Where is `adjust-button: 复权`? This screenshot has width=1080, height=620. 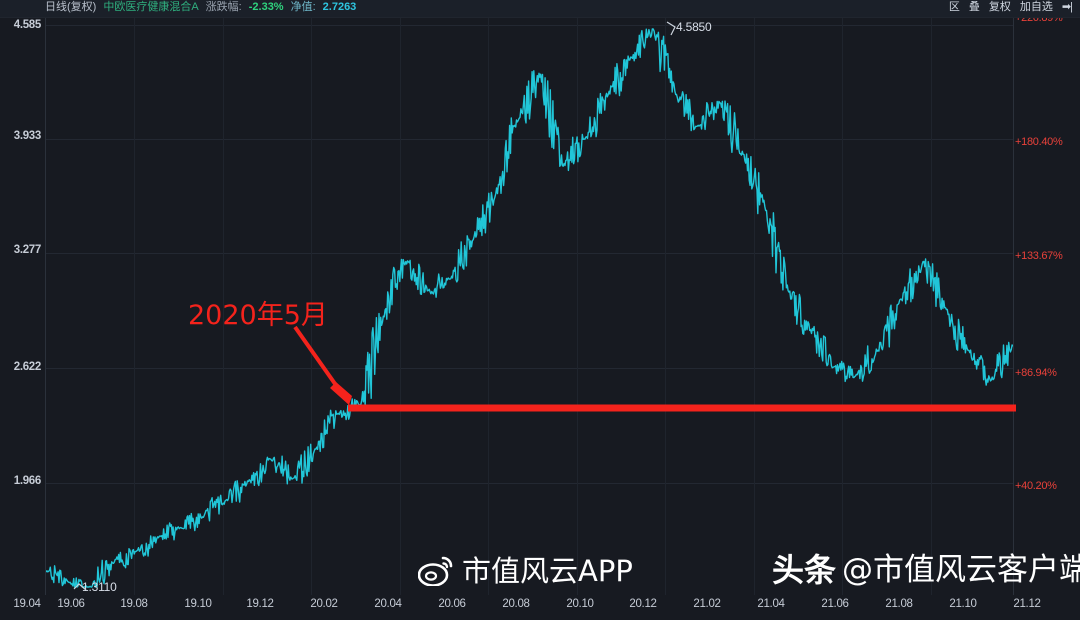
adjust-button: 复权 is located at coordinates (999, 7).